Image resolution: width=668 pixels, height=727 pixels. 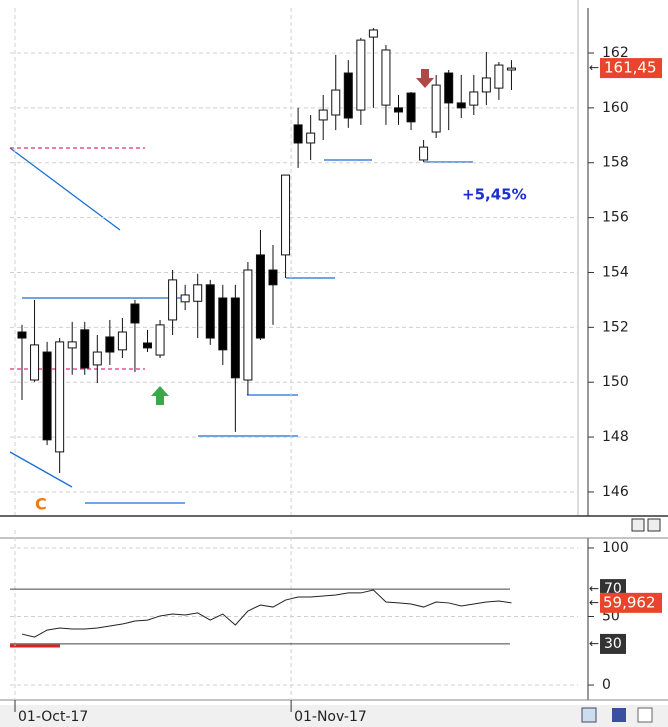 I want to click on y-tick-label: 156, so click(x=615, y=218).